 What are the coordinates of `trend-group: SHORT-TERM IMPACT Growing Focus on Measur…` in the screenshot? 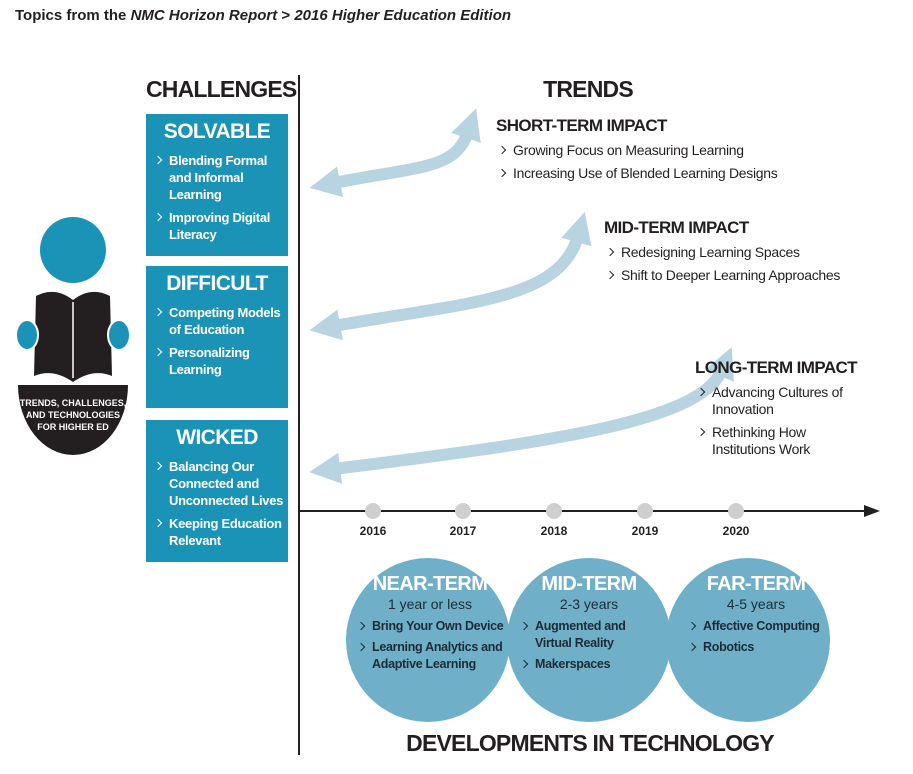 It's located at (646, 152).